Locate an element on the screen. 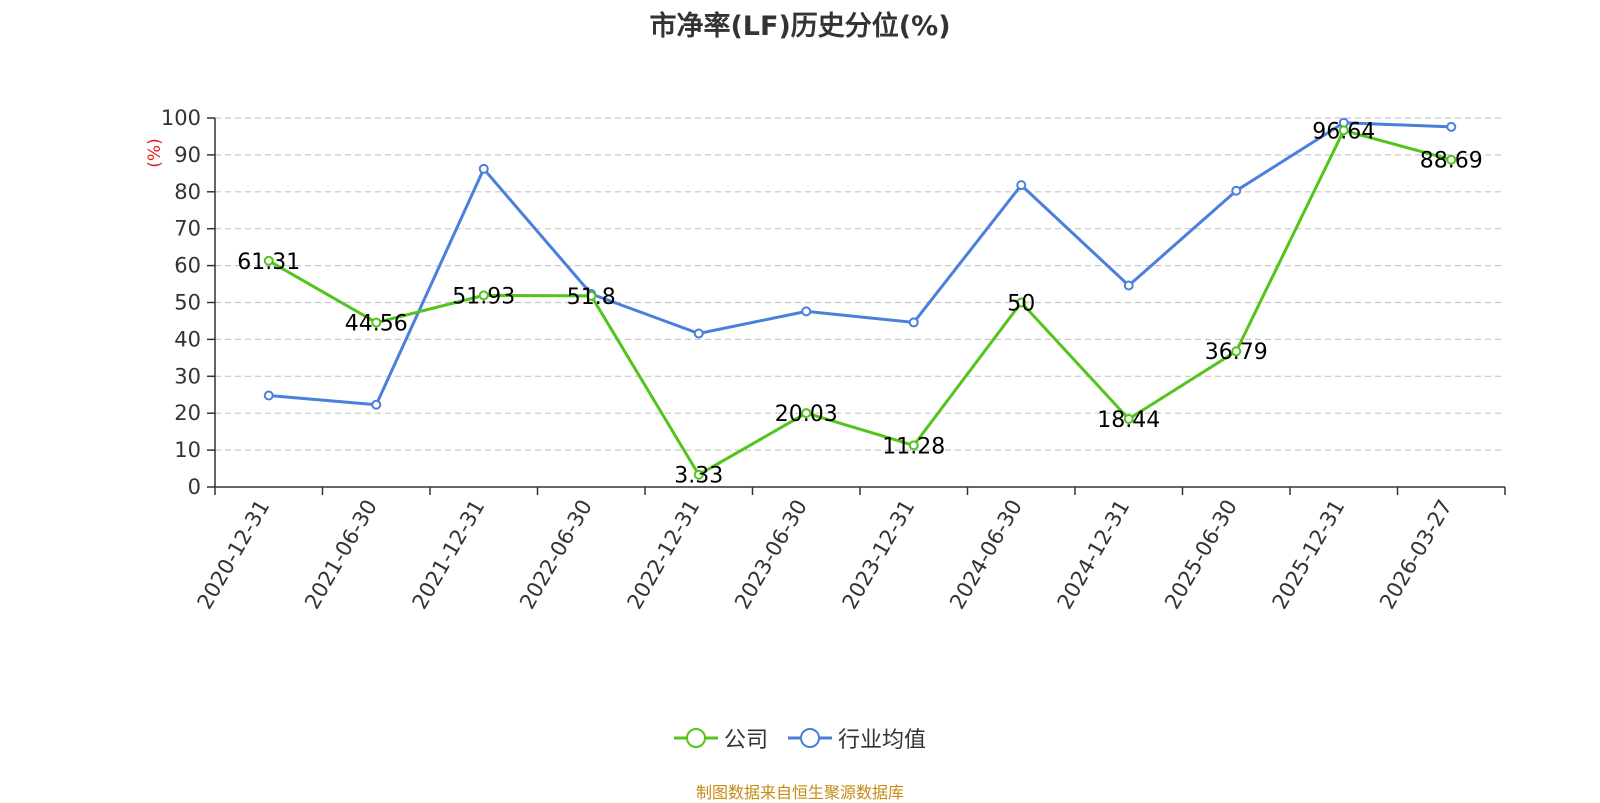  x-tick-label: 2021-06-30 is located at coordinates (341, 555).